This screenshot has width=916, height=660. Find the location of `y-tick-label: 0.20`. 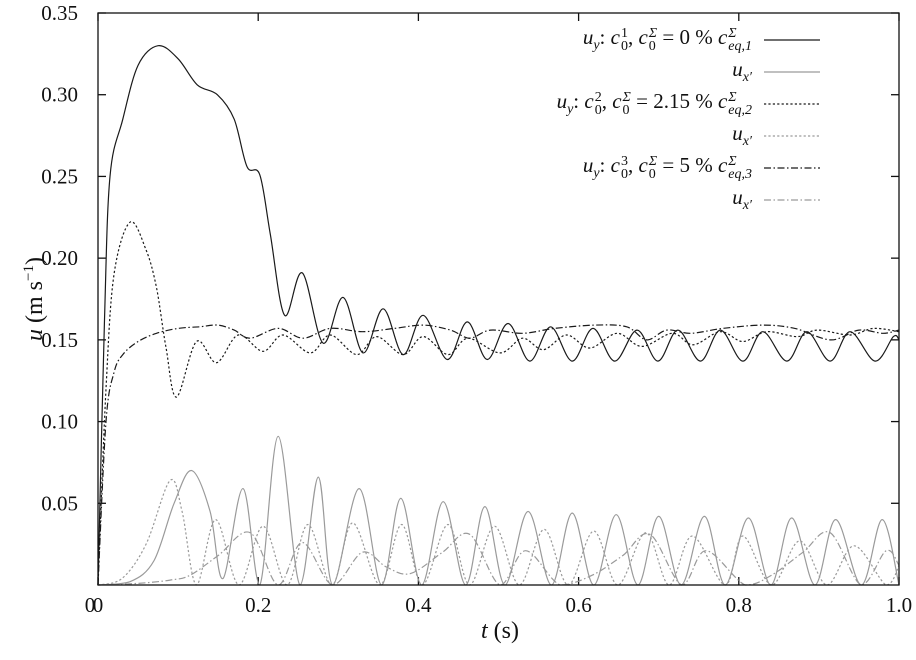

y-tick-label: 0.20 is located at coordinates (59, 258).